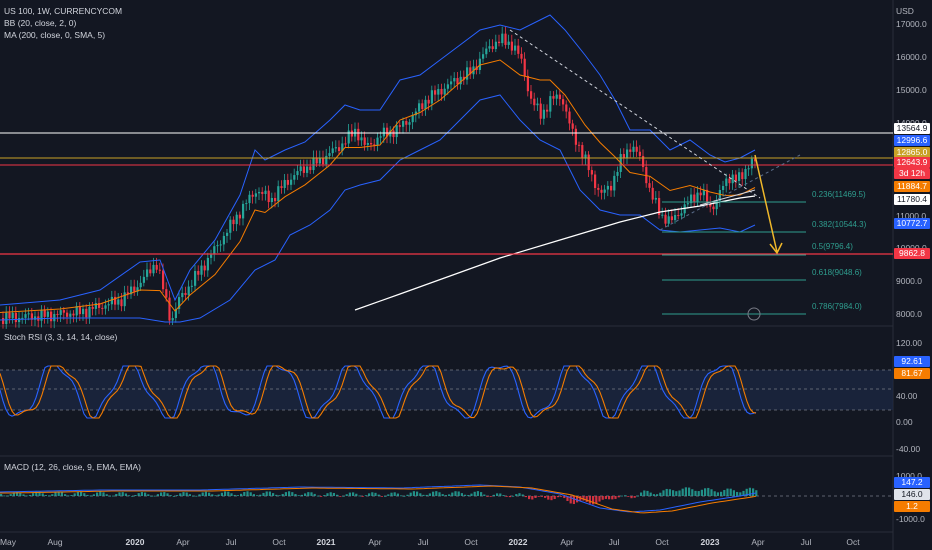  I want to click on time-axis-label: Apr, so click(758, 542).